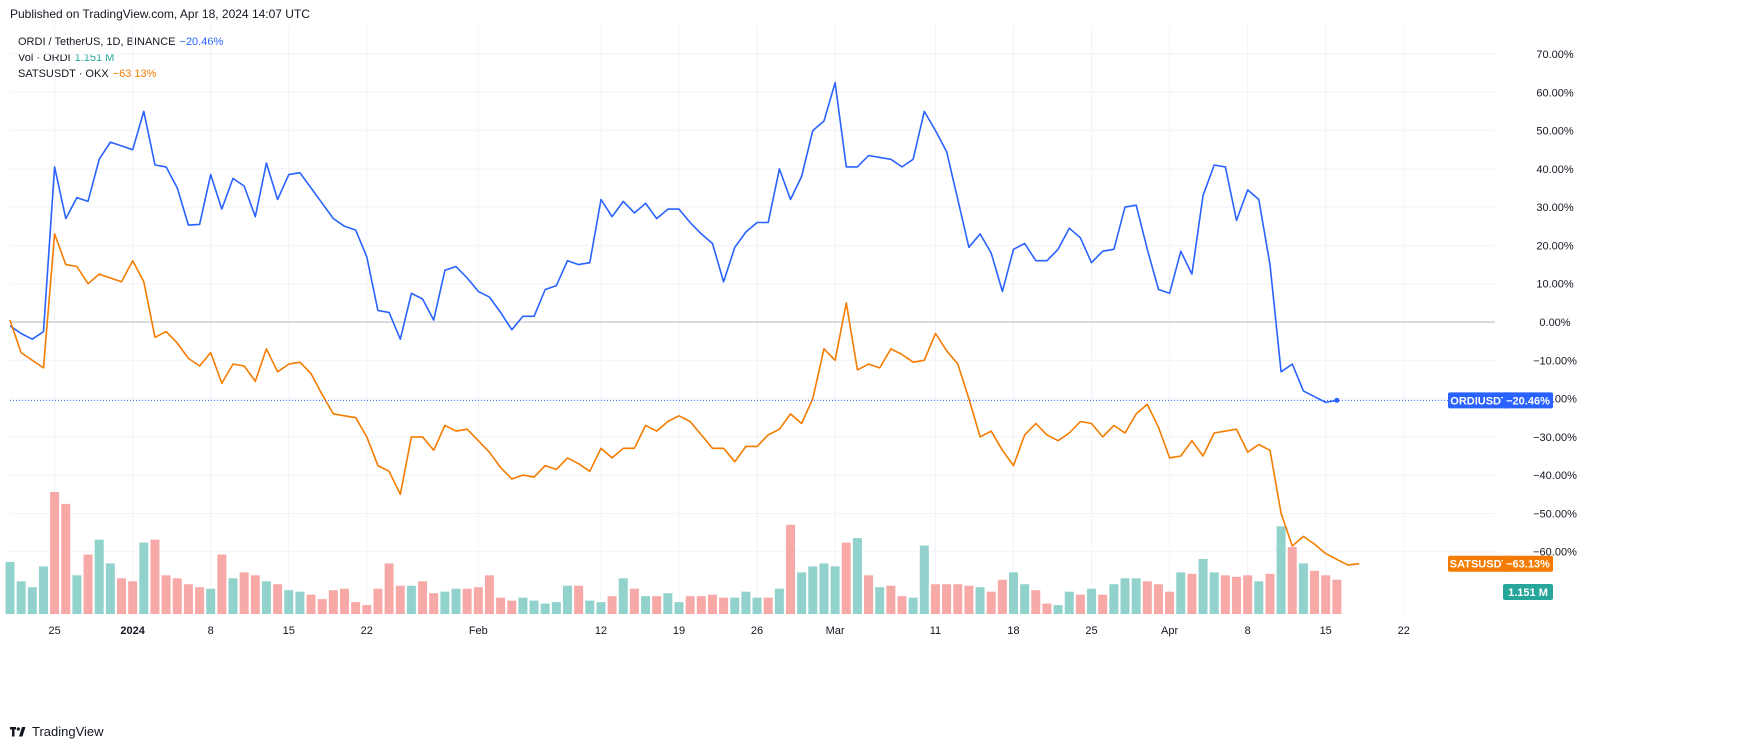  What do you see at coordinates (44, 58) in the screenshot?
I see `legend-volume-label: Vol · ORDI` at bounding box center [44, 58].